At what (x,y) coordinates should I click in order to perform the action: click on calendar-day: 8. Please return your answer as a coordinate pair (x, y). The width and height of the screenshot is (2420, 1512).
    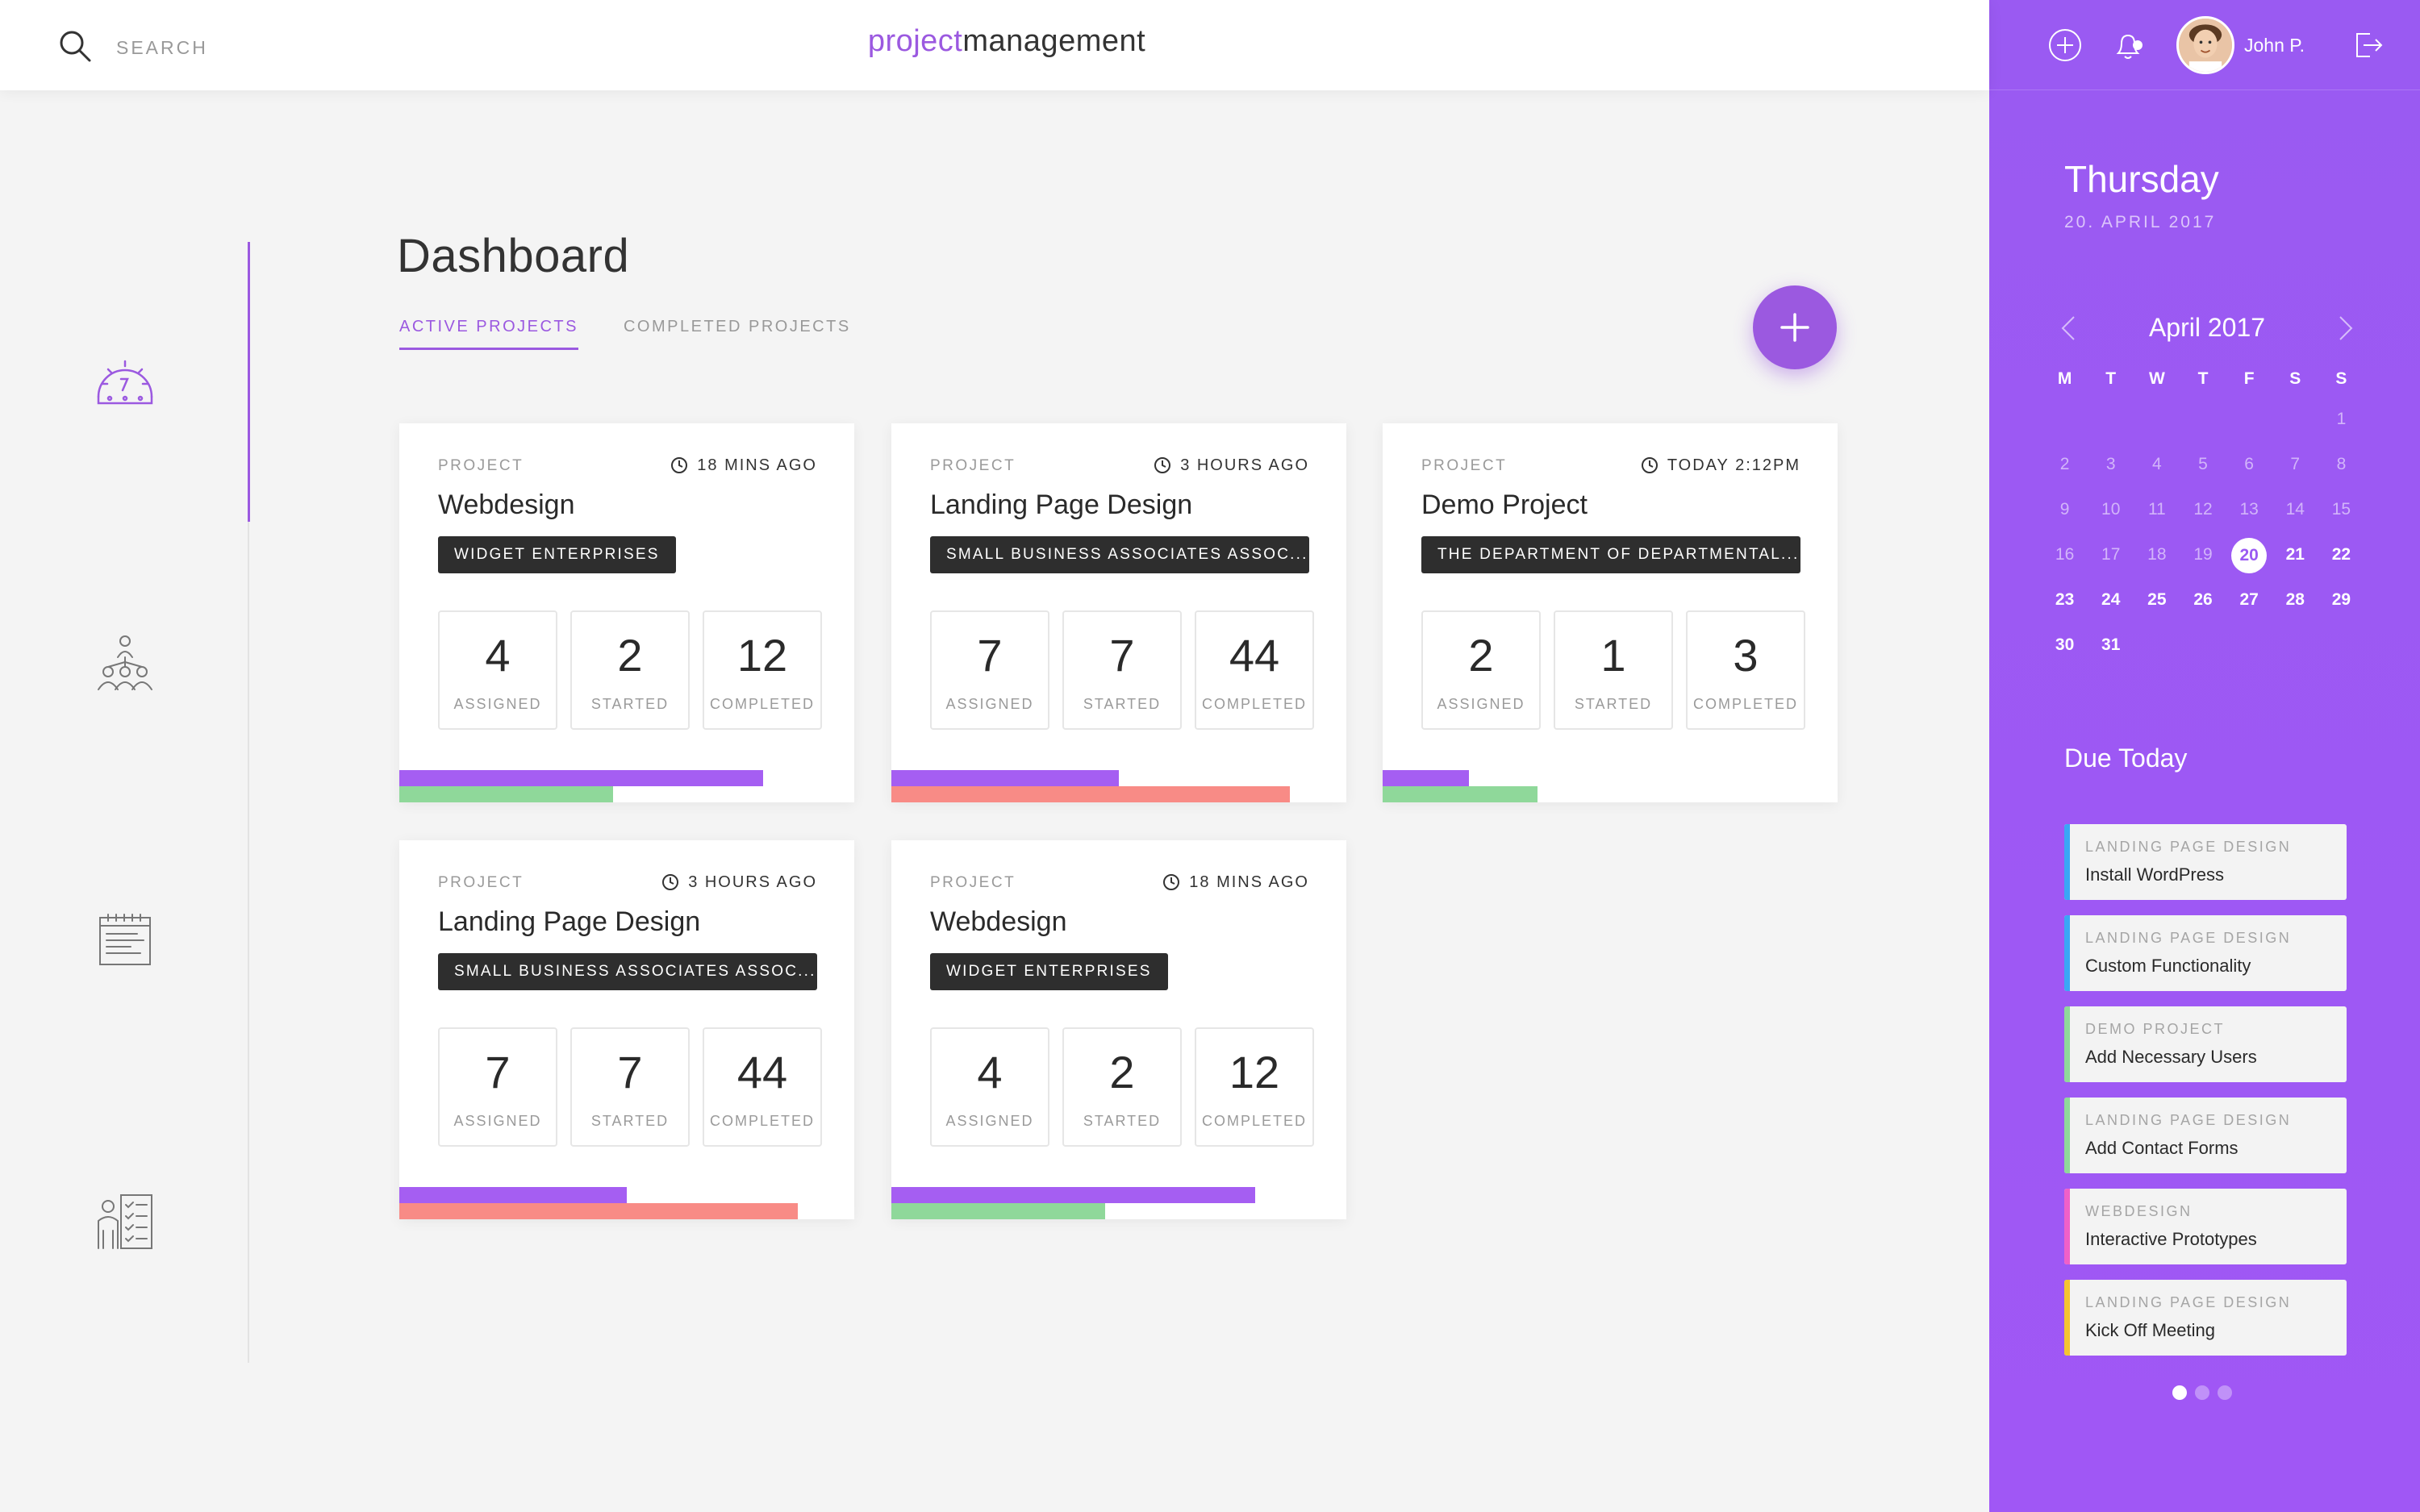
    Looking at the image, I should click on (2341, 464).